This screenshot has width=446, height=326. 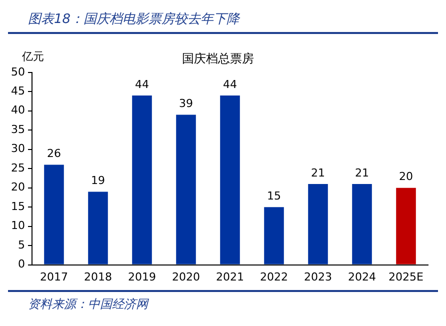 I want to click on data-label: 15, so click(x=274, y=195).